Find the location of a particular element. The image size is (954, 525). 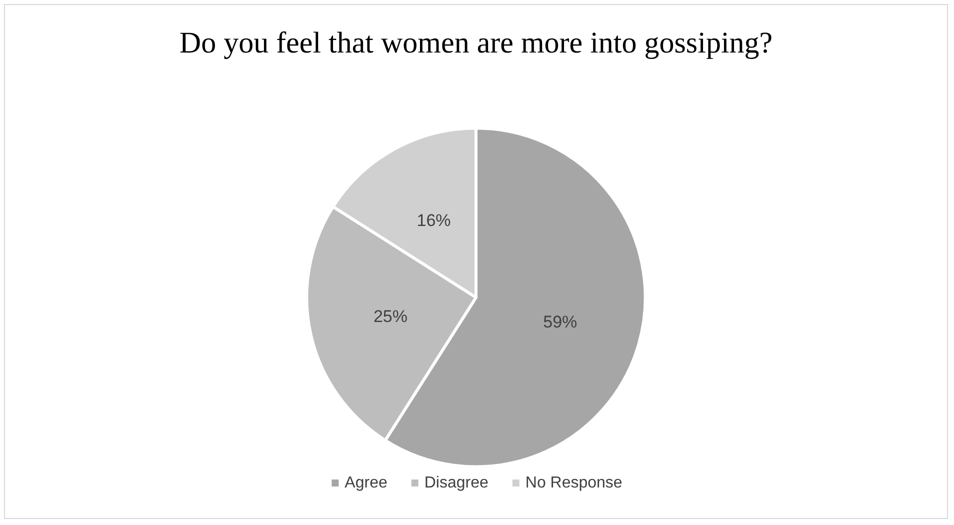

data-label: 59% is located at coordinates (560, 322).